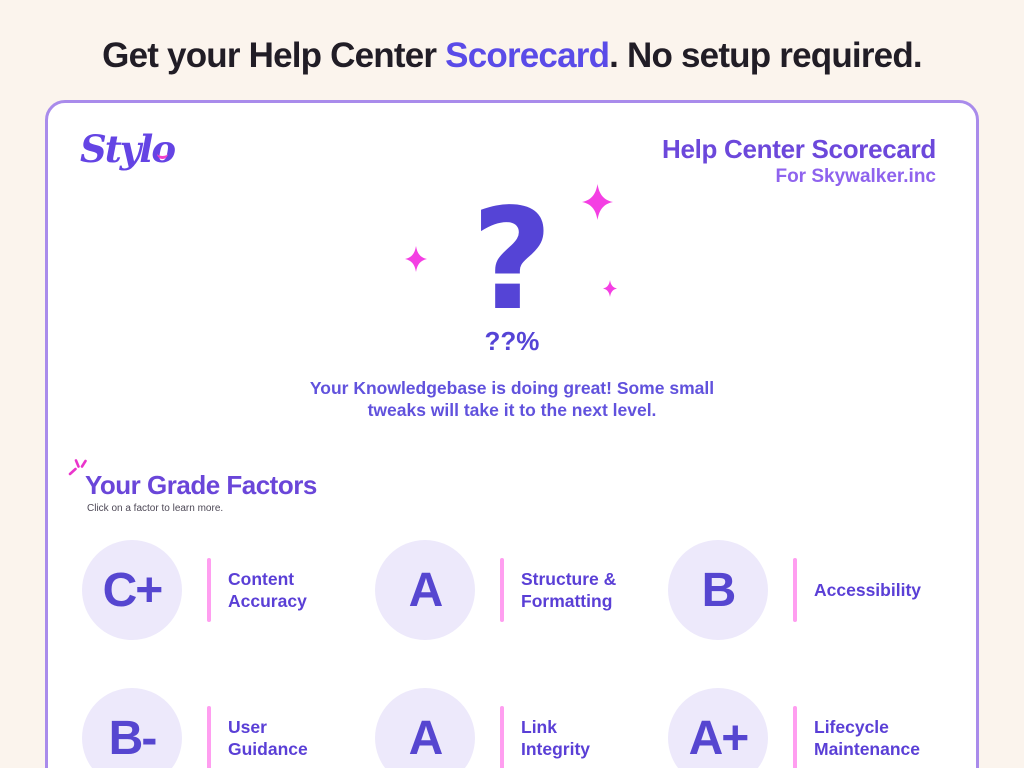 Image resolution: width=1024 pixels, height=768 pixels. I want to click on grade-badge: B-, so click(132, 728).